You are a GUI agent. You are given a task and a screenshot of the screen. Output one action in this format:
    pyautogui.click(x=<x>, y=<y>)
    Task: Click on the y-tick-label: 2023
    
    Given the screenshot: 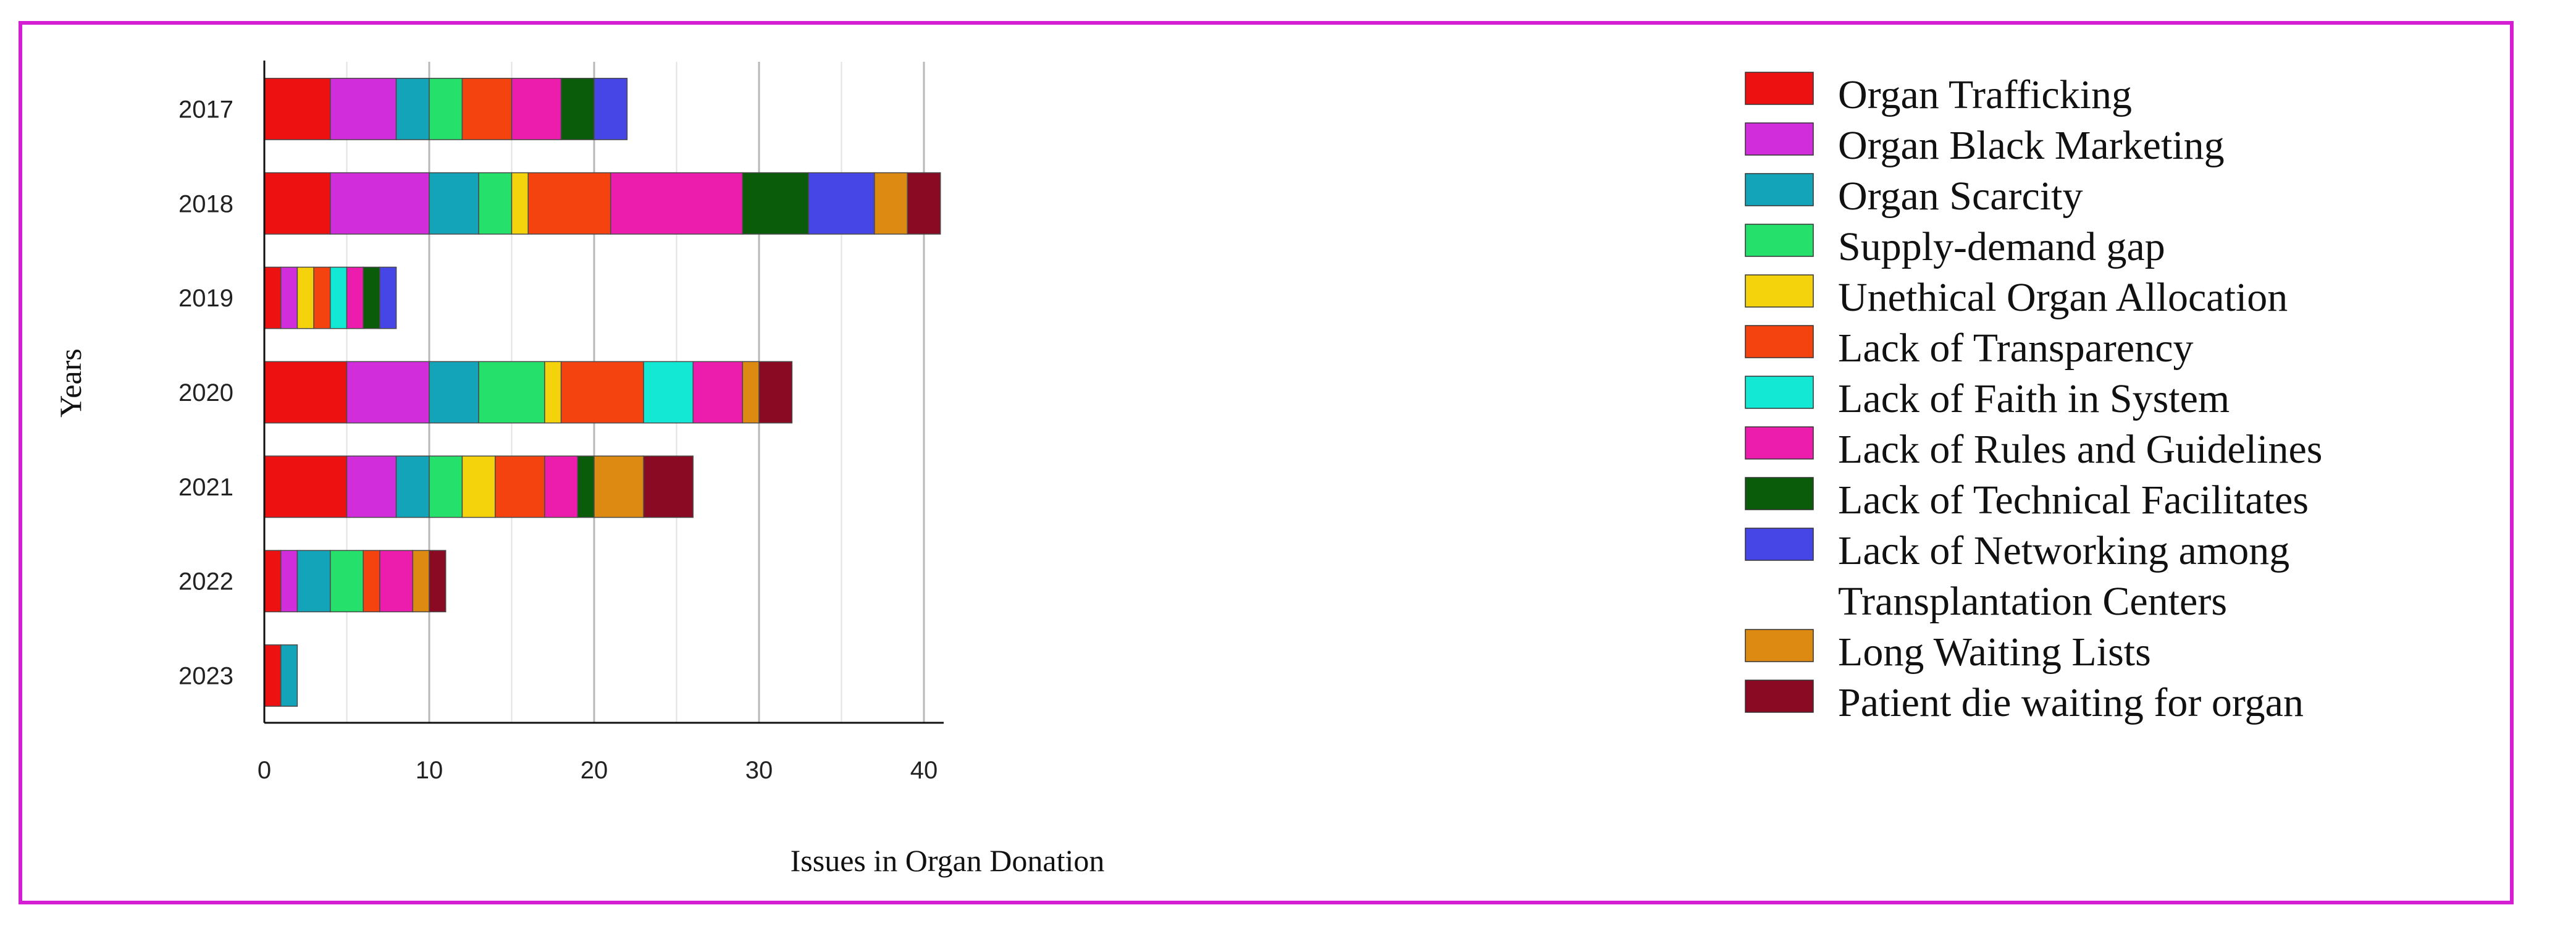 What is the action you would take?
    pyautogui.click(x=205, y=676)
    